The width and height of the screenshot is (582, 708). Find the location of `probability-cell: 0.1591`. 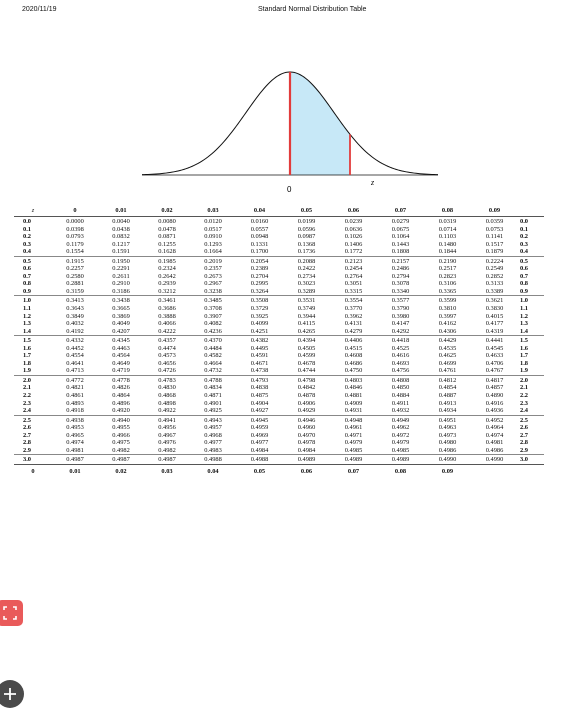

probability-cell: 0.1591 is located at coordinates (121, 252).